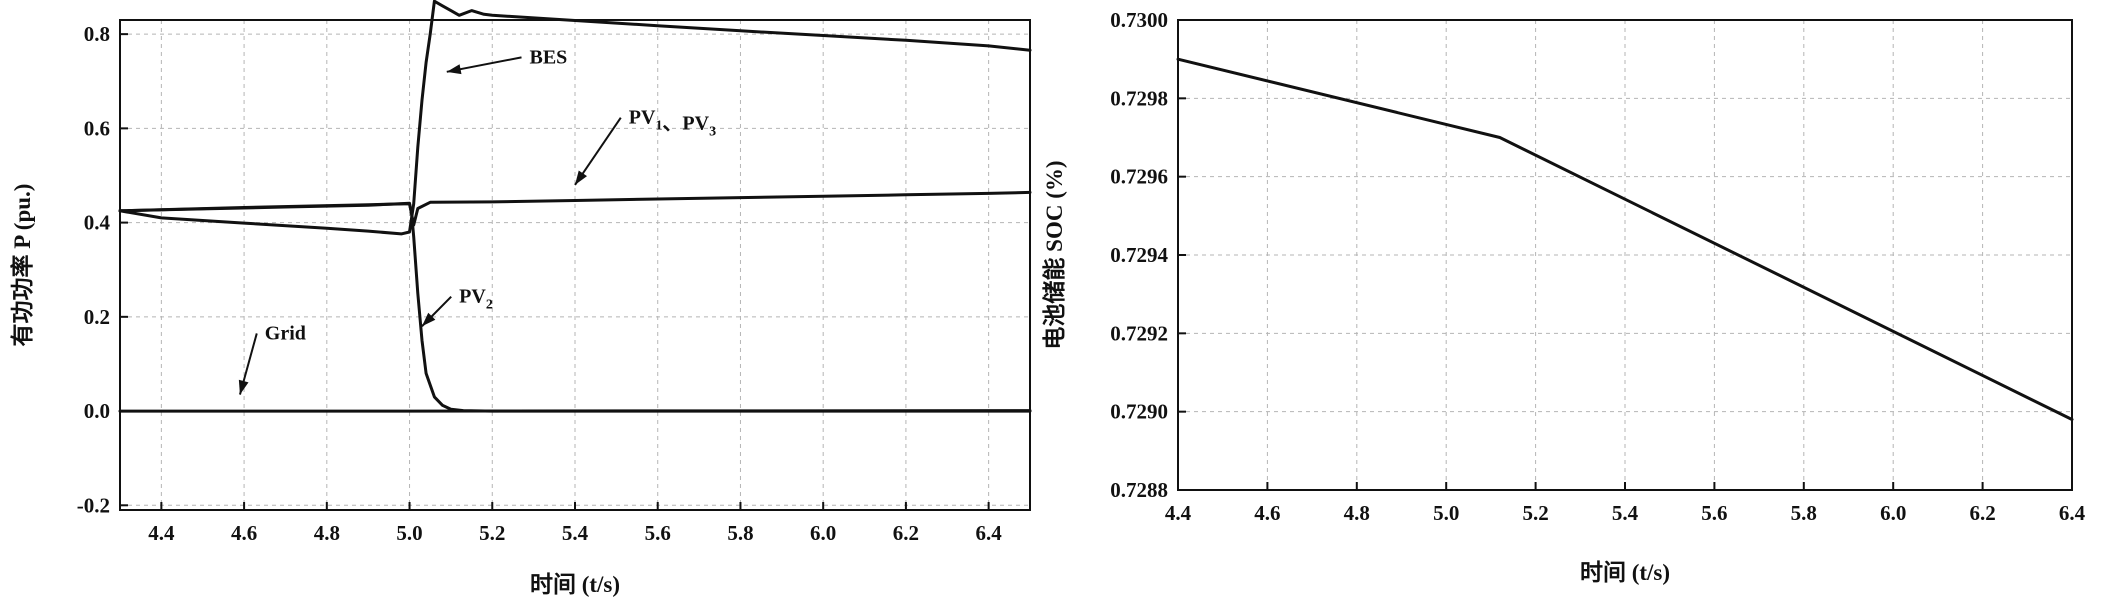 Image resolution: width=2101 pixels, height=603 pixels. I want to click on y-tick-label: 0.7290, so click(1139, 412).